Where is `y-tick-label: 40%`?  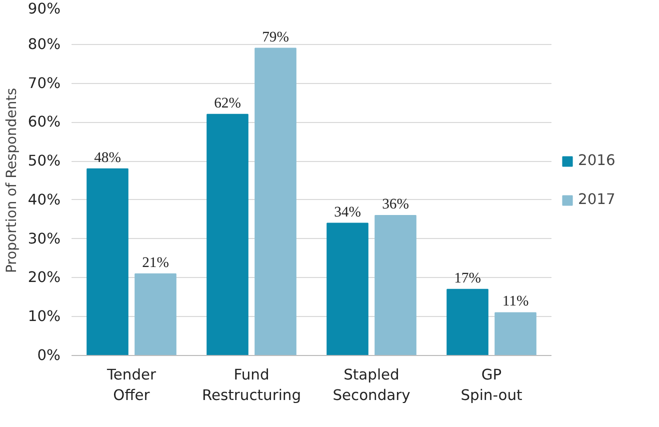
y-tick-label: 40% is located at coordinates (44, 199).